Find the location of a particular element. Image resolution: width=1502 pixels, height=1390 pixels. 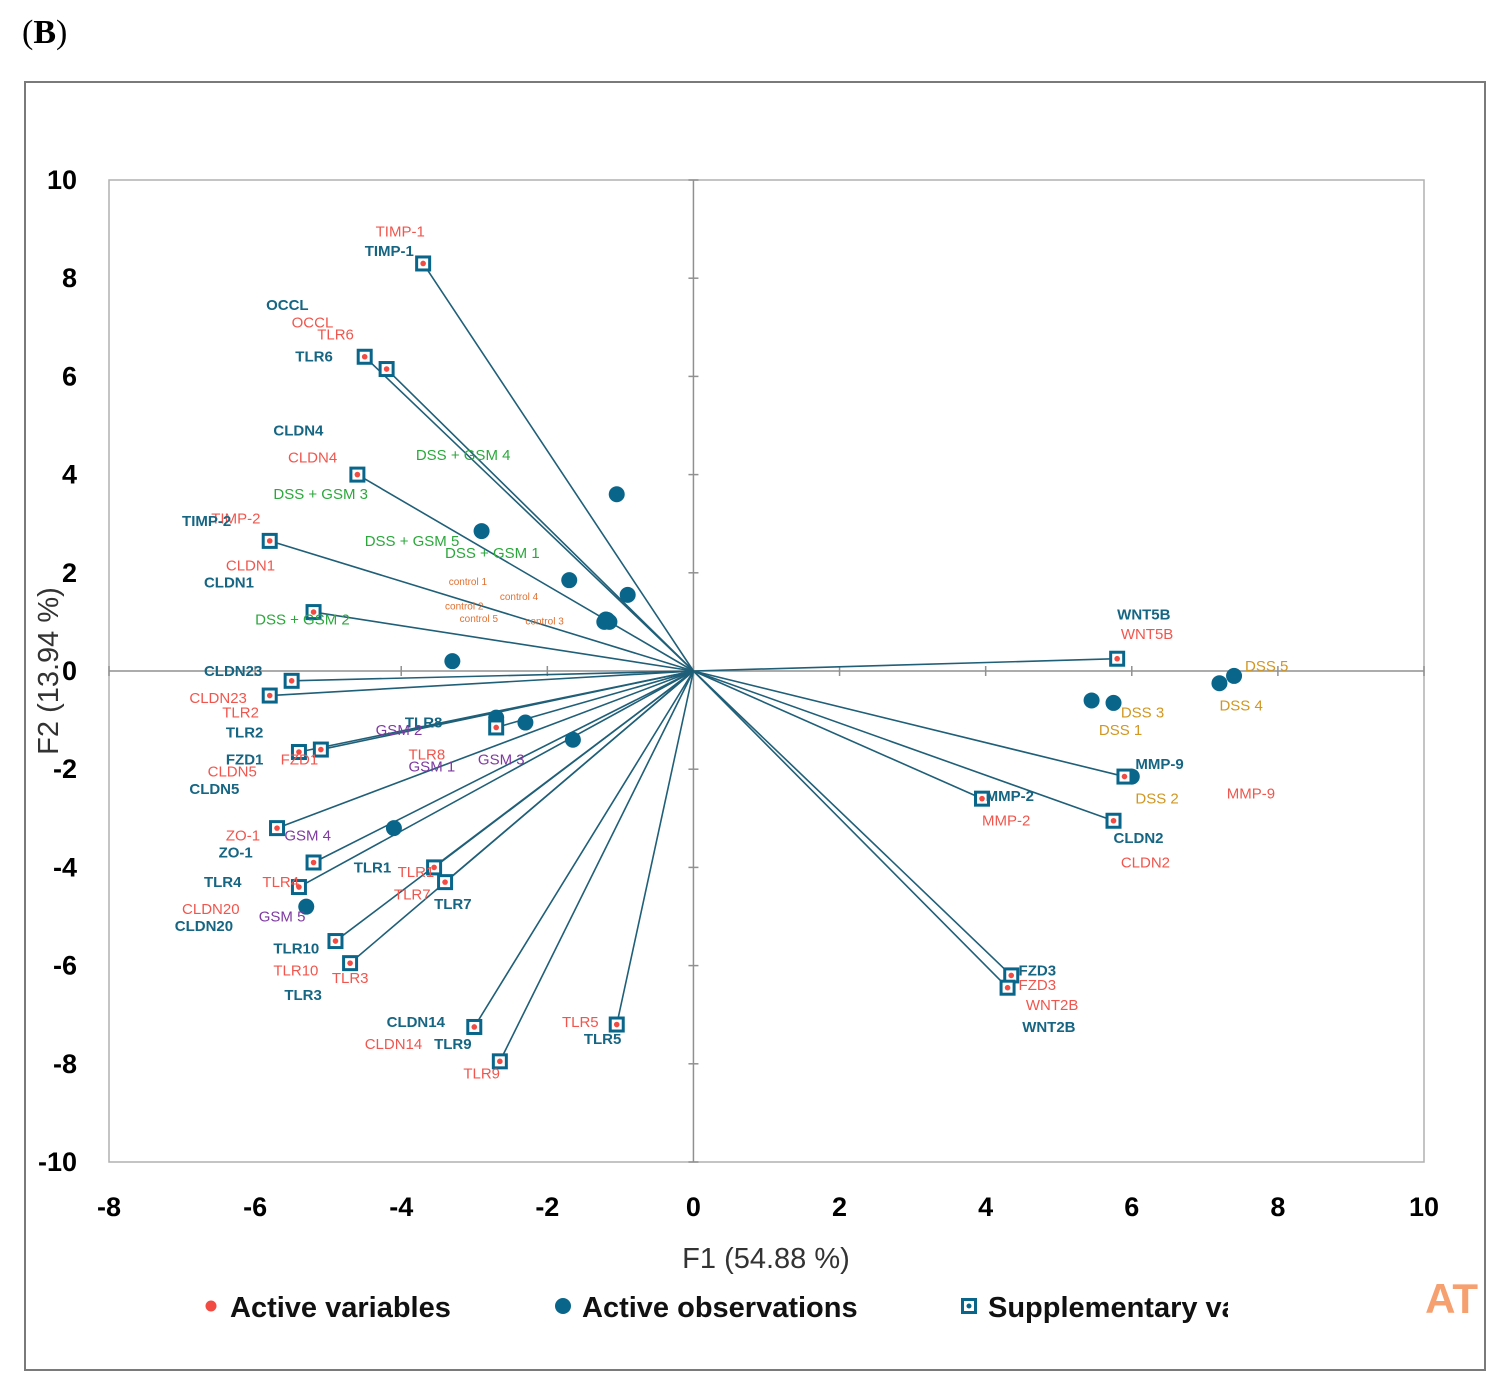

point-label-tlr7: TLR7 is located at coordinates (412, 894).